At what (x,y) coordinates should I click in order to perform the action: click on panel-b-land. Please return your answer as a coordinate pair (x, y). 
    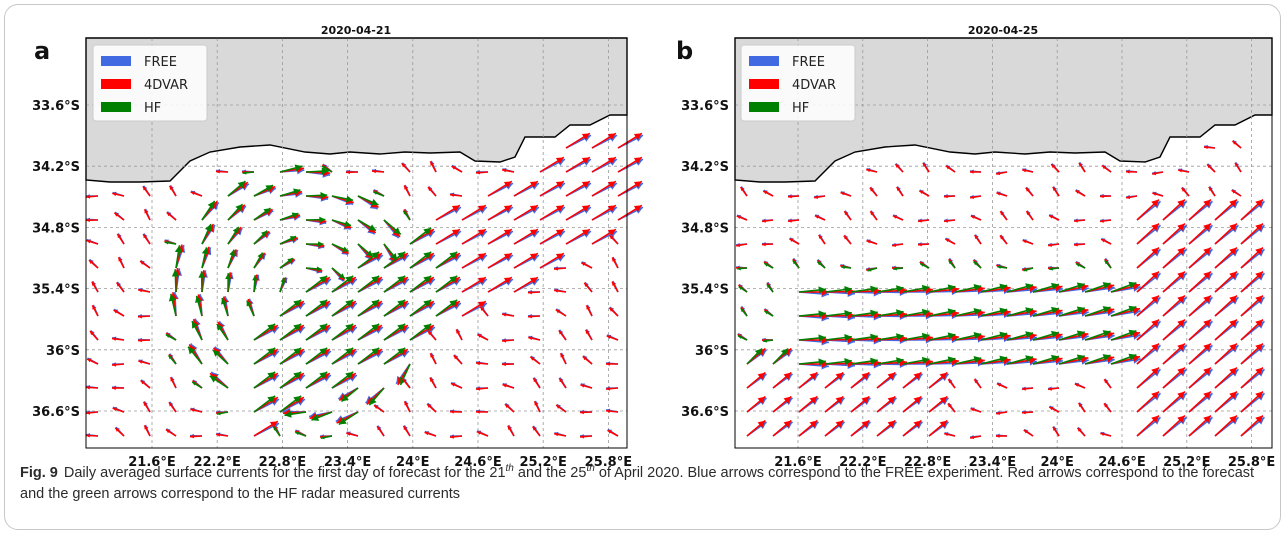
    Looking at the image, I should click on (1003, 110).